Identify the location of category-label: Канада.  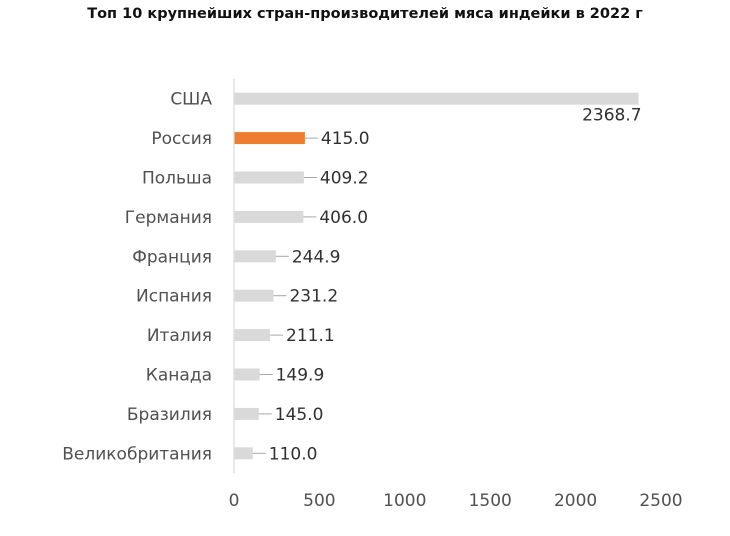
(179, 376).